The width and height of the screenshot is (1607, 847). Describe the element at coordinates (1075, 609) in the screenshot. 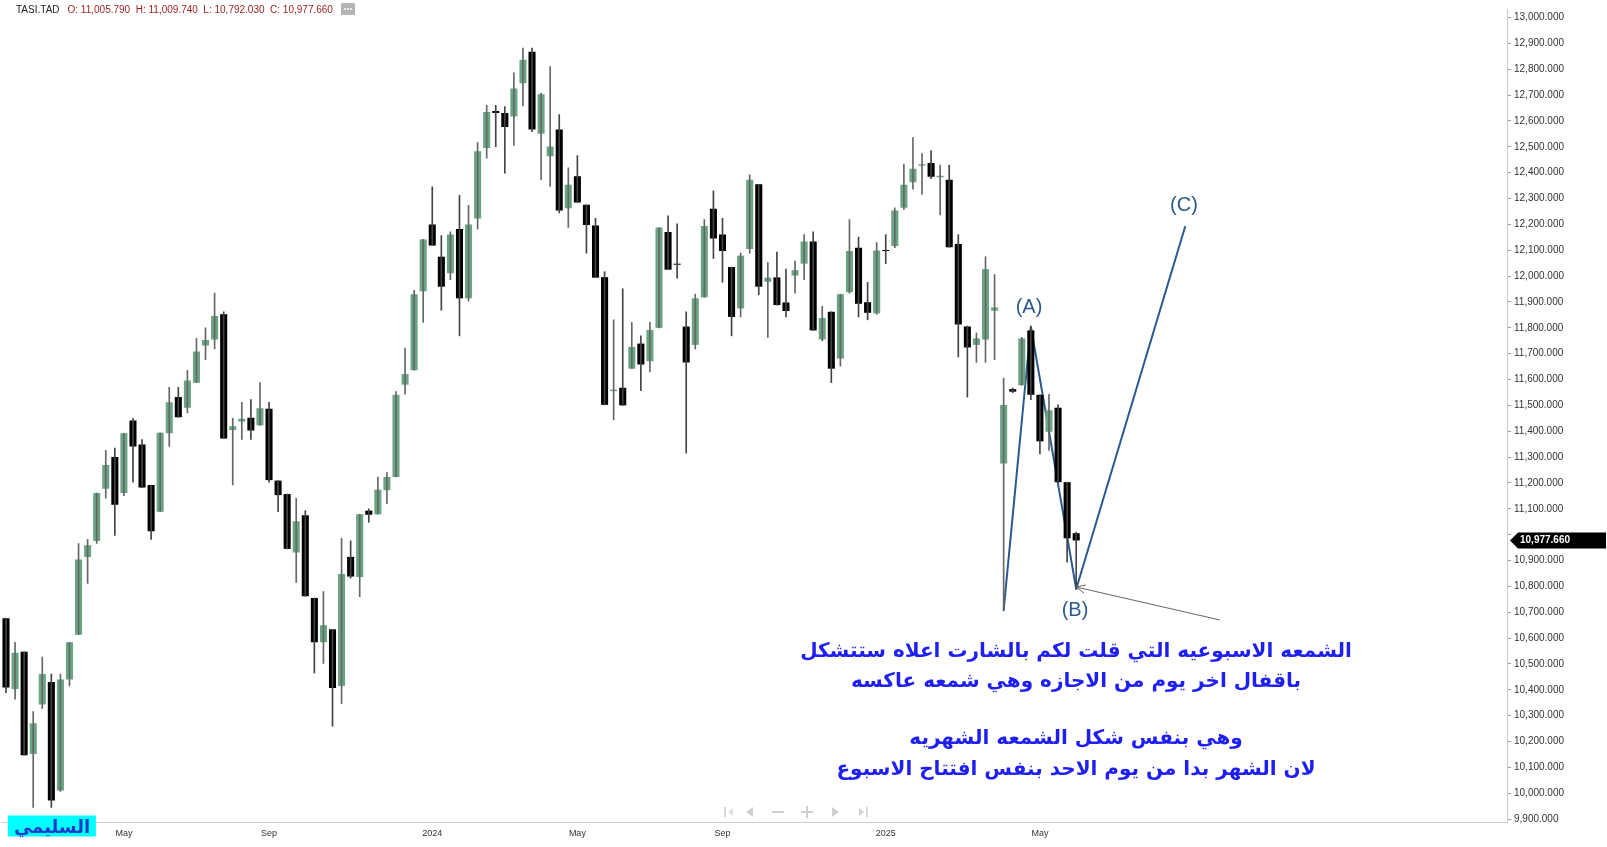

I see `annotation: (B)` at that location.